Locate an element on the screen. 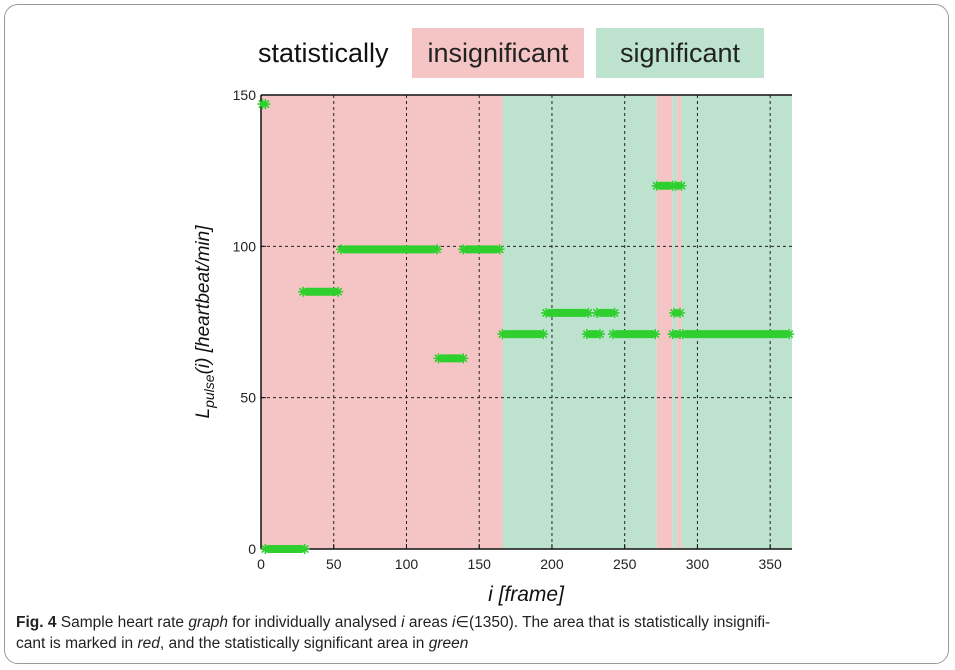 This screenshot has height=670, width=955. x-tick-label-50: 50 is located at coordinates (334, 564).